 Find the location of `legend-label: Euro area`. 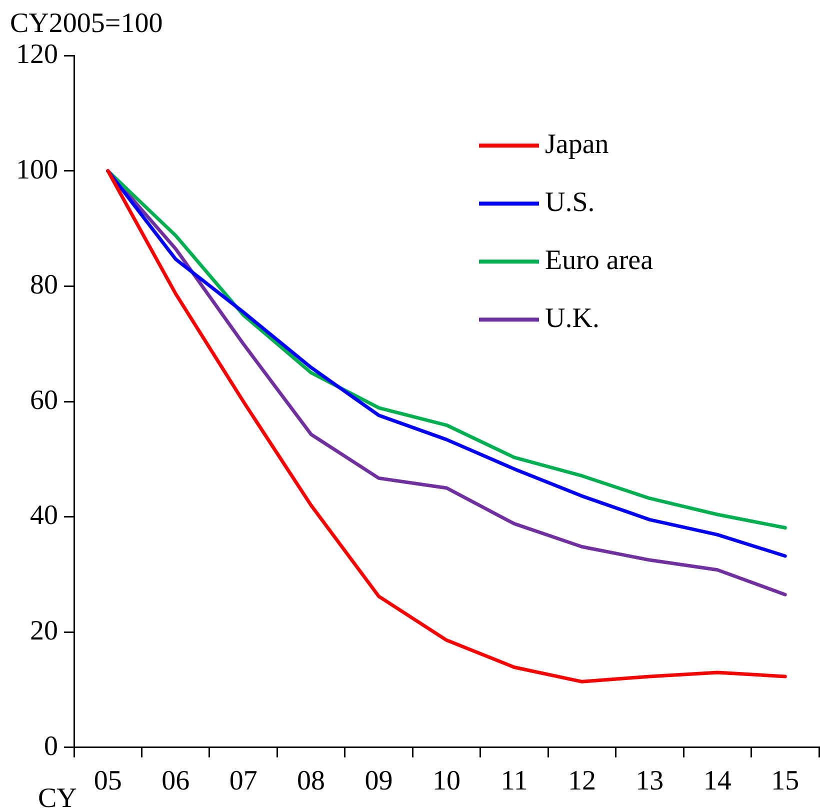

legend-label: Euro area is located at coordinates (599, 260).